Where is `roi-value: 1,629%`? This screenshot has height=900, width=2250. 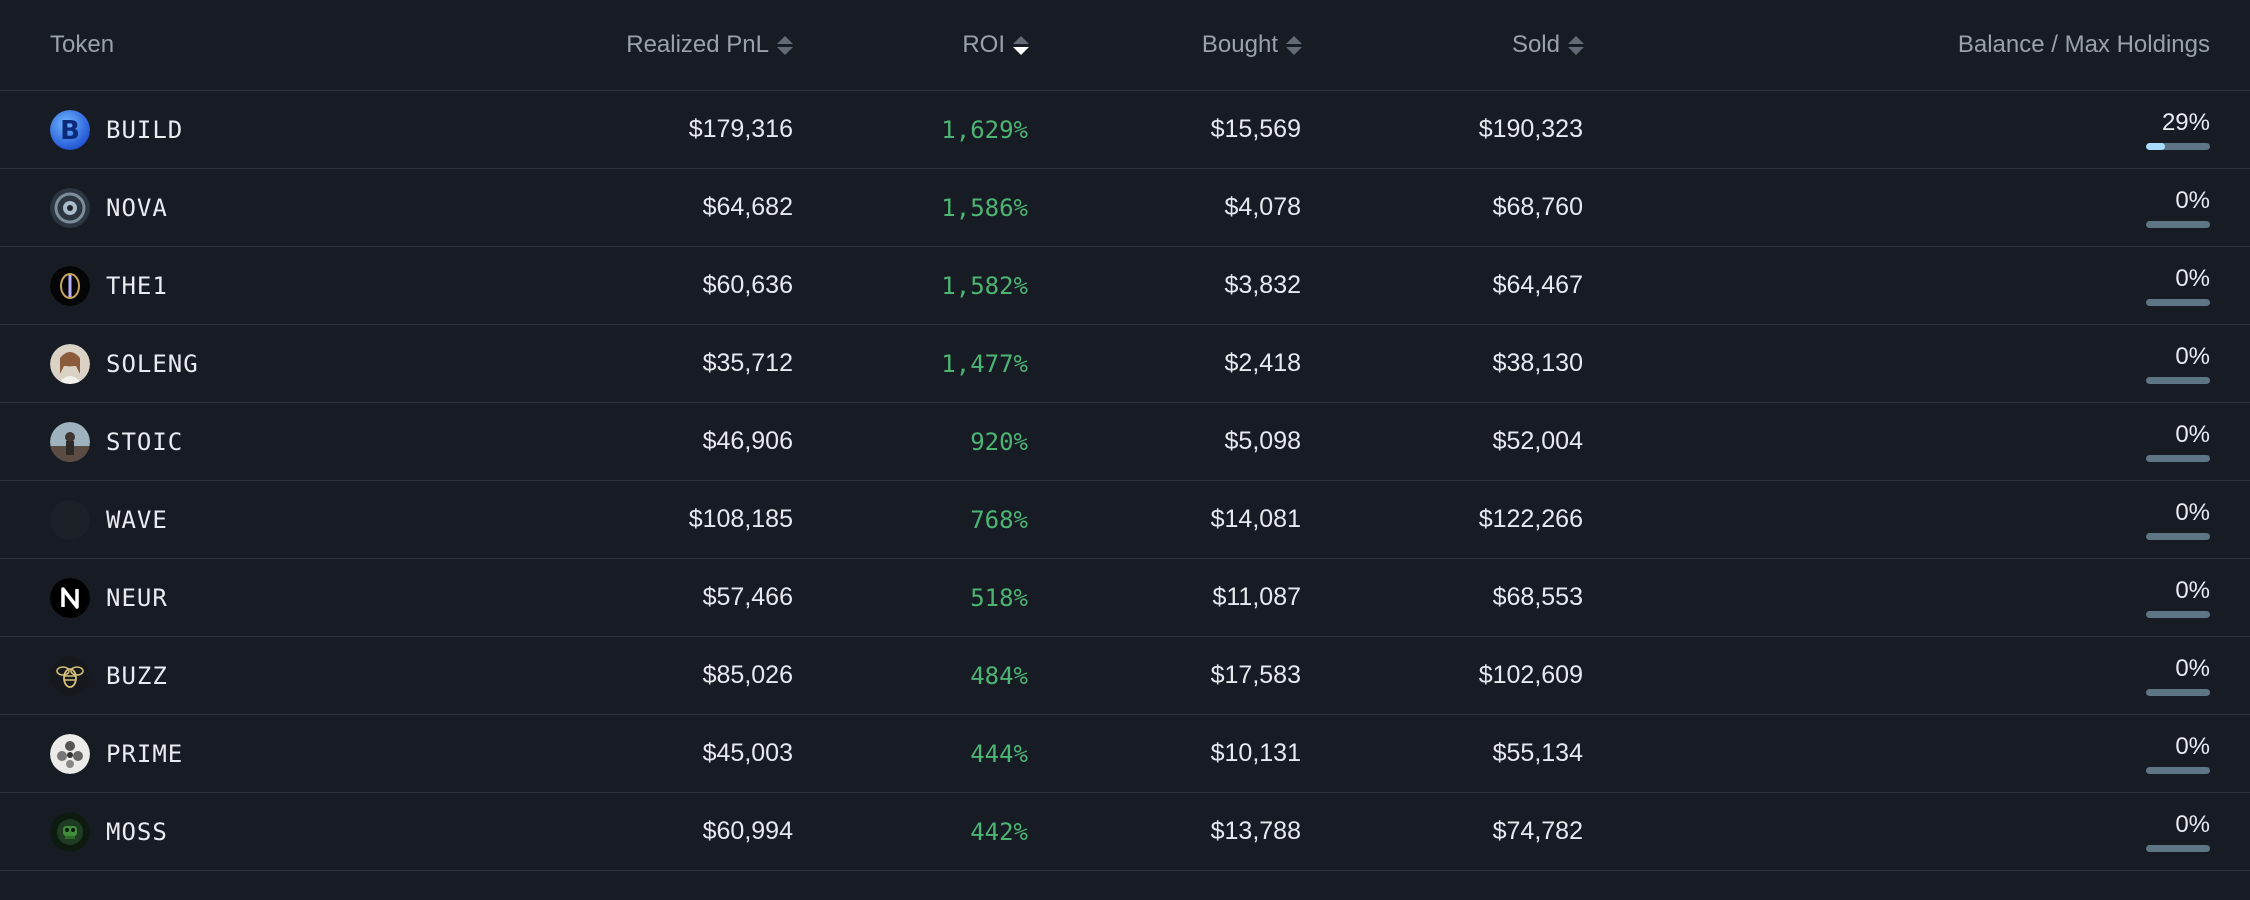
roi-value: 1,629% is located at coordinates (984, 129).